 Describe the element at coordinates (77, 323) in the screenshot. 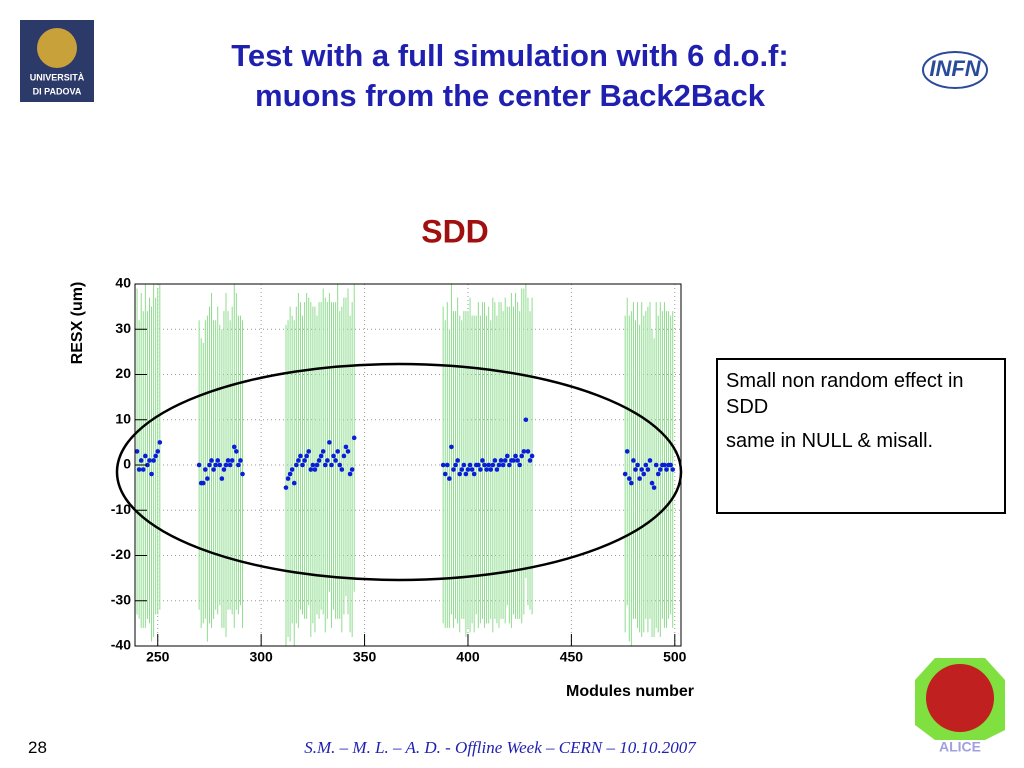

I see `y-axis-label: RESX (um)` at that location.